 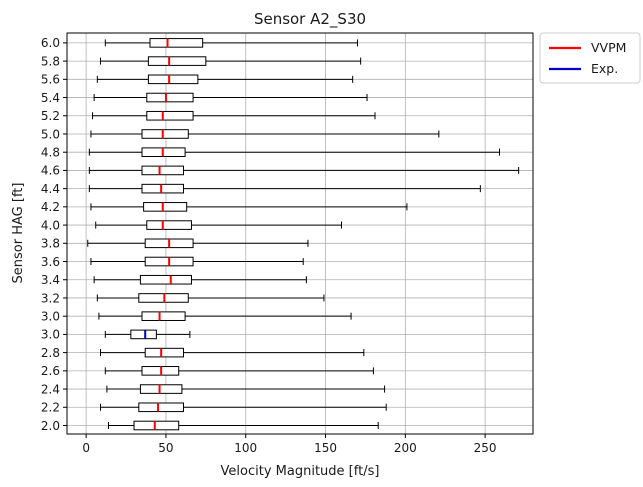 I want to click on y-axis-title: Sensor HAG [ft], so click(x=18, y=233).